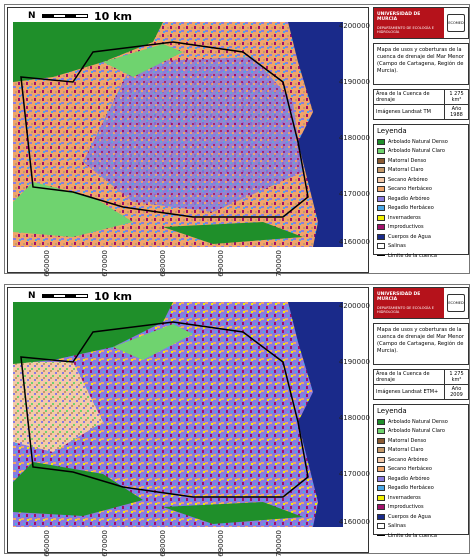 The width and height of the screenshot is (474, 558). I want to click on x-axis-ticks: 660000 670000 680000 690000 700000, so click(178, 262).